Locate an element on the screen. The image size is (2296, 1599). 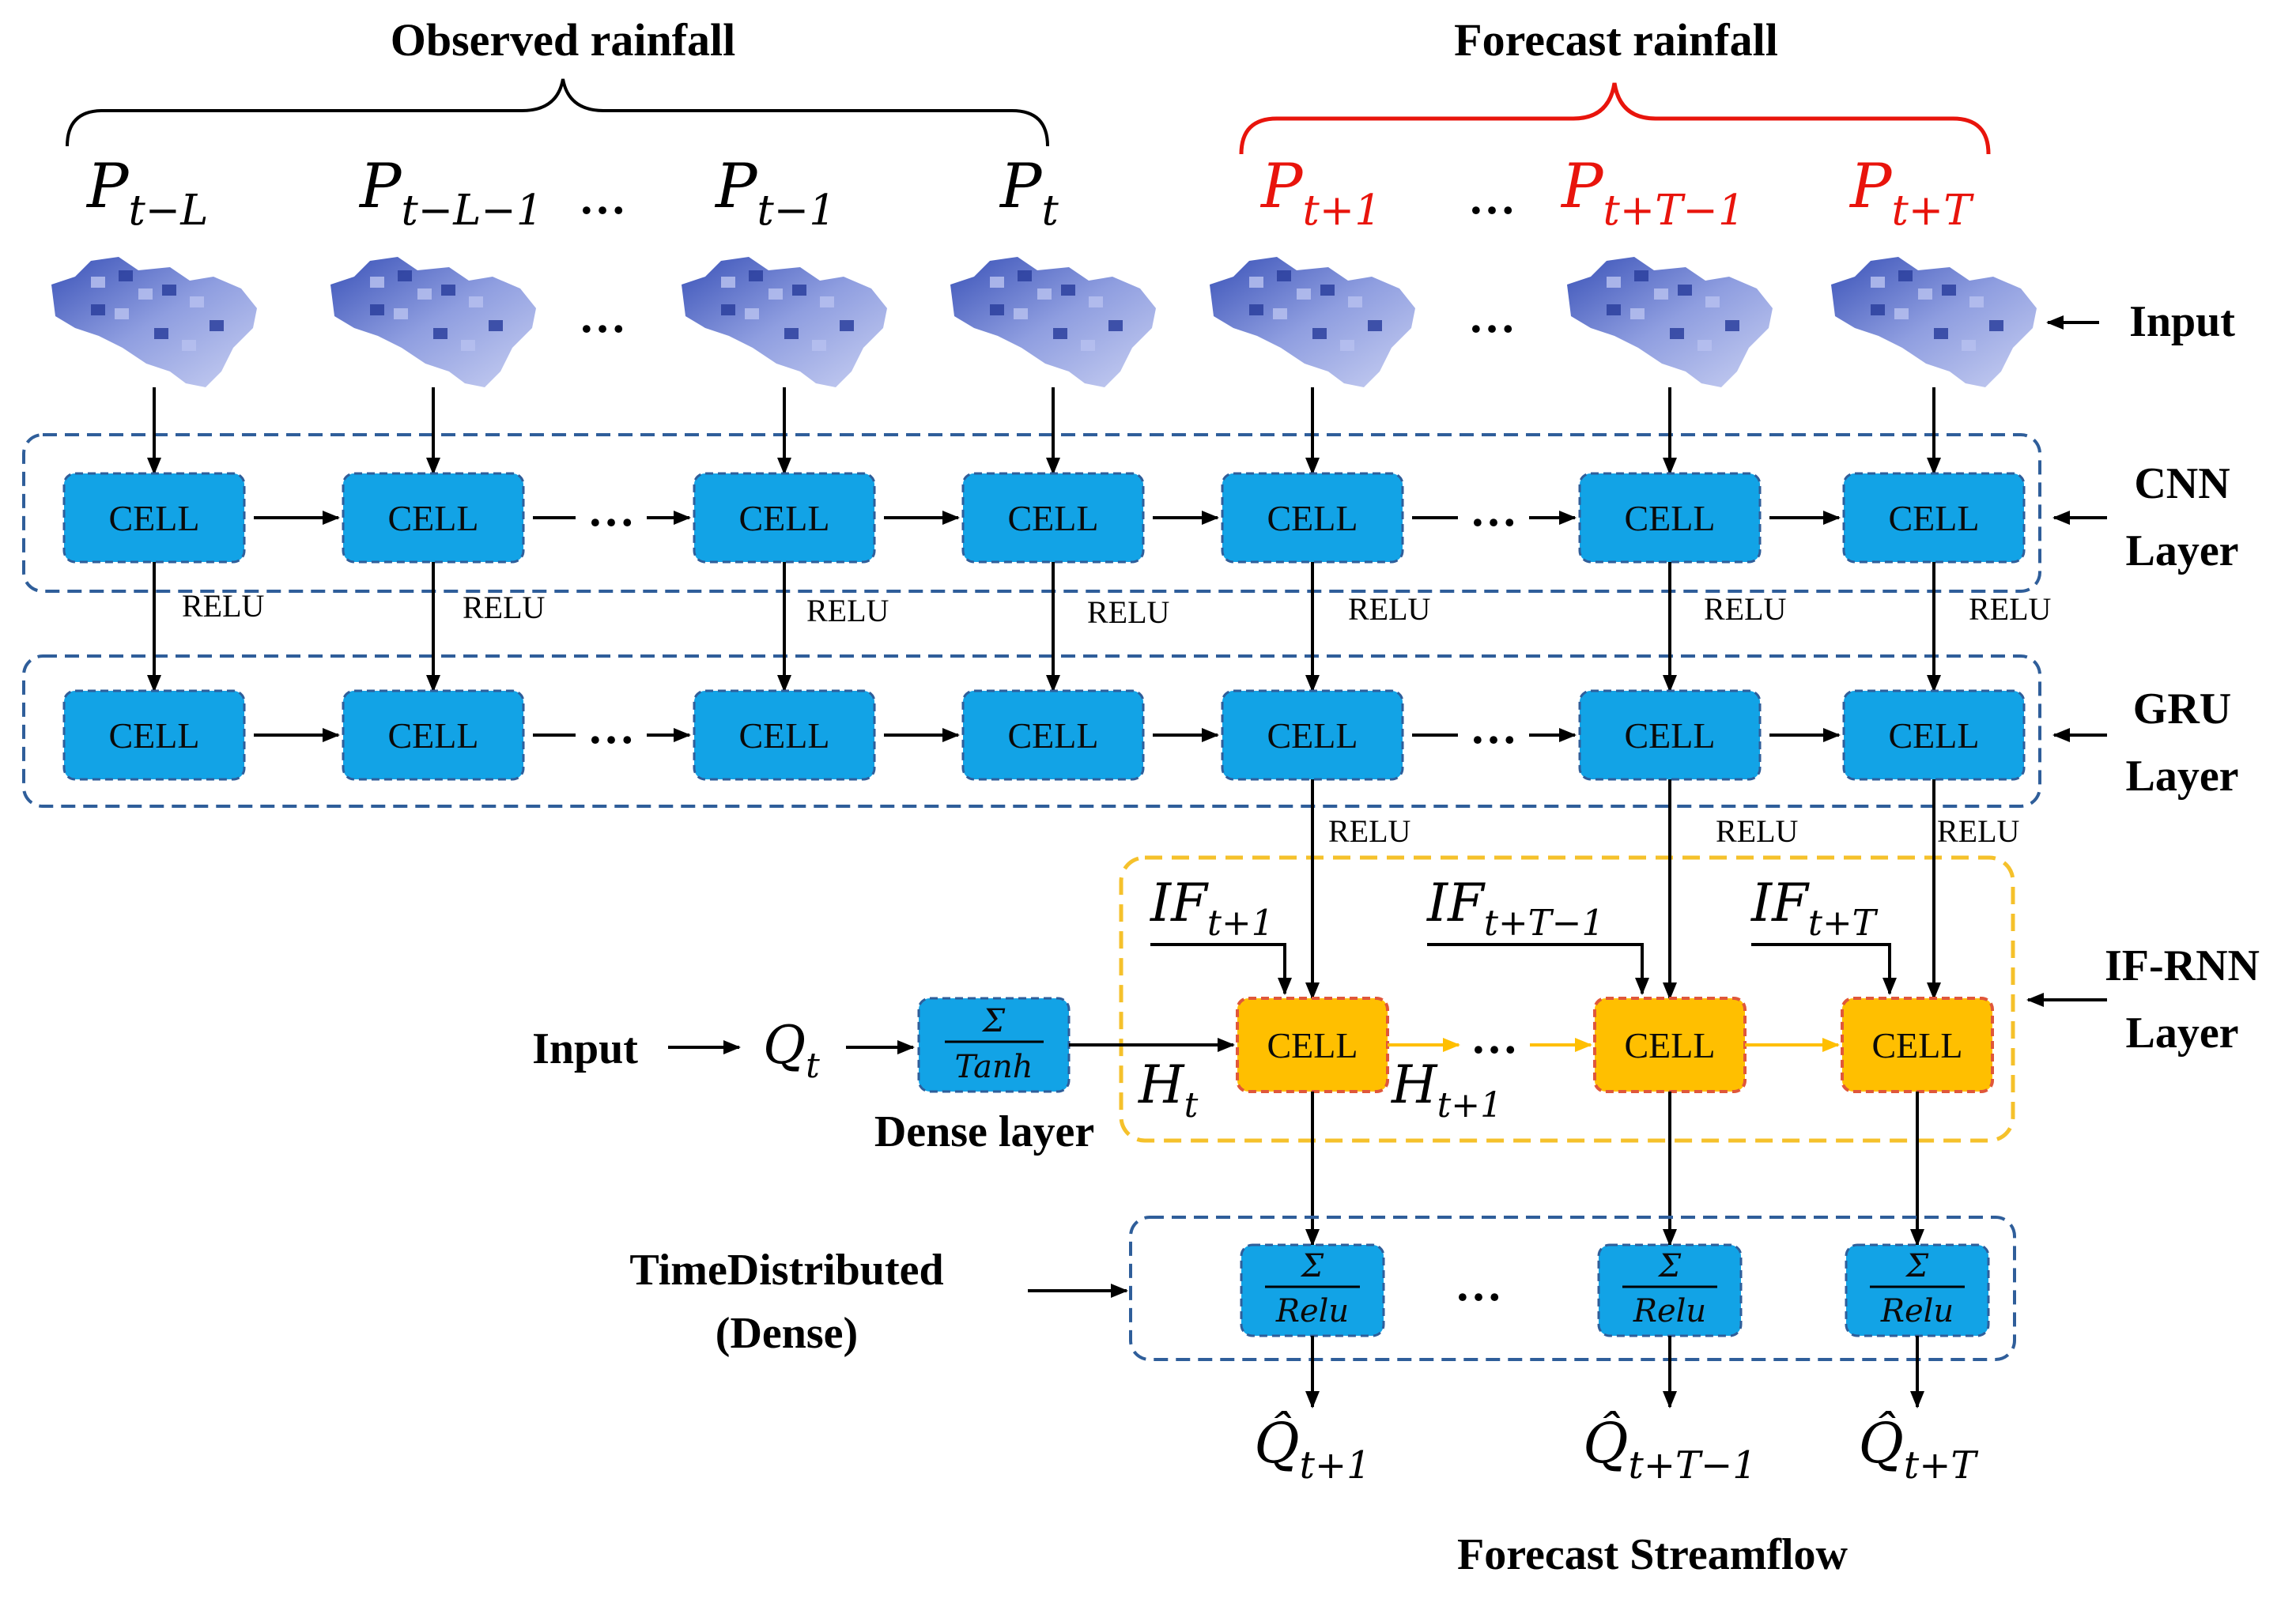
cnn-cell-1-box is located at coordinates (433, 518).